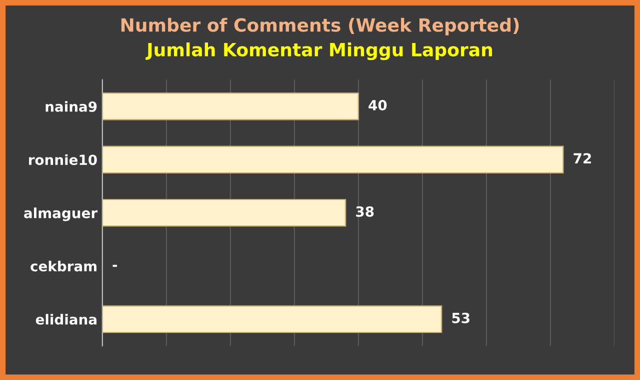  I want to click on data-label: 53, so click(461, 318).